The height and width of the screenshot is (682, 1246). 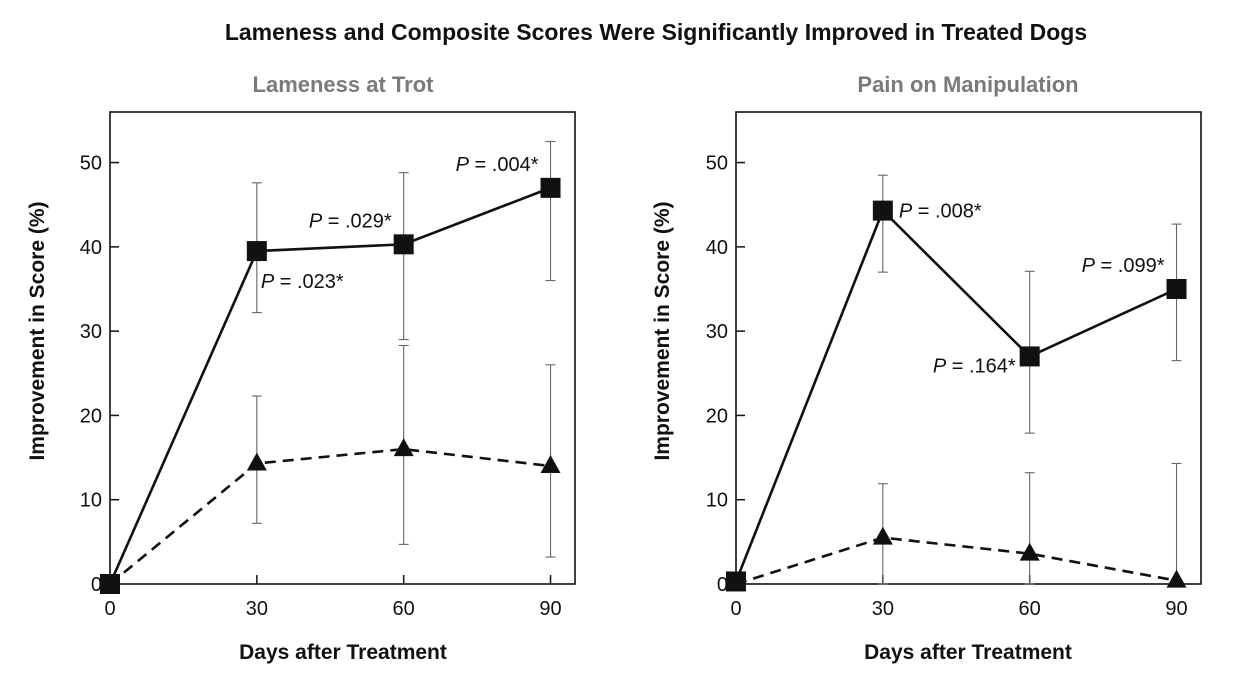 I want to click on p-value: = .023*, so click(x=309, y=282).